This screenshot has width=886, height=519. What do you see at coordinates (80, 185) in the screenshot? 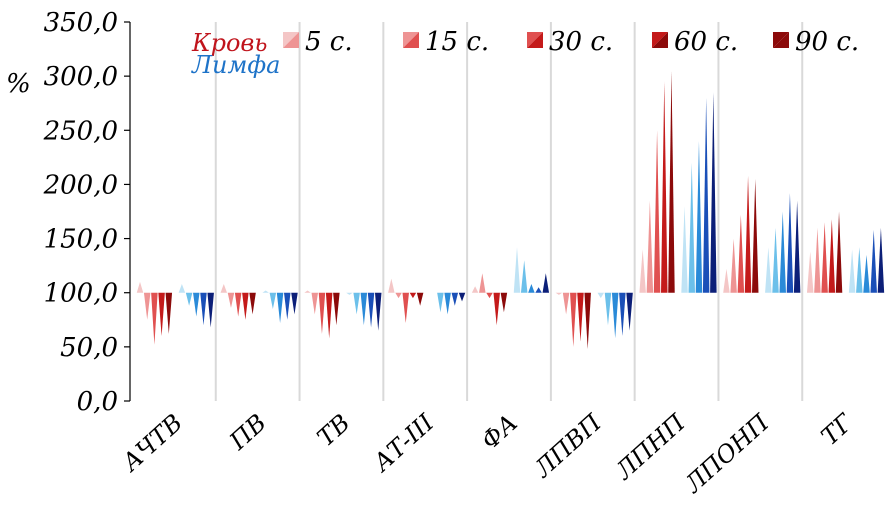
I see `y-tick-label: 200,0` at bounding box center [80, 185].